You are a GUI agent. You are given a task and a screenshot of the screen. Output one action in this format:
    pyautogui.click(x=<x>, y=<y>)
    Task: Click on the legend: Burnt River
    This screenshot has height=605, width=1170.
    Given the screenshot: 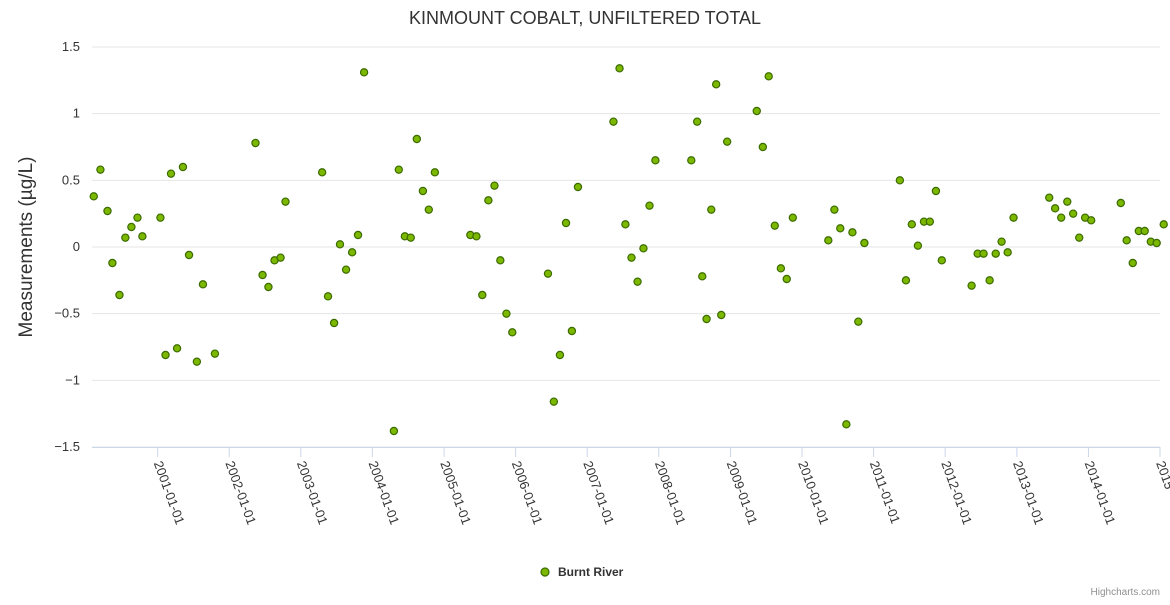 What is the action you would take?
    pyautogui.click(x=582, y=572)
    